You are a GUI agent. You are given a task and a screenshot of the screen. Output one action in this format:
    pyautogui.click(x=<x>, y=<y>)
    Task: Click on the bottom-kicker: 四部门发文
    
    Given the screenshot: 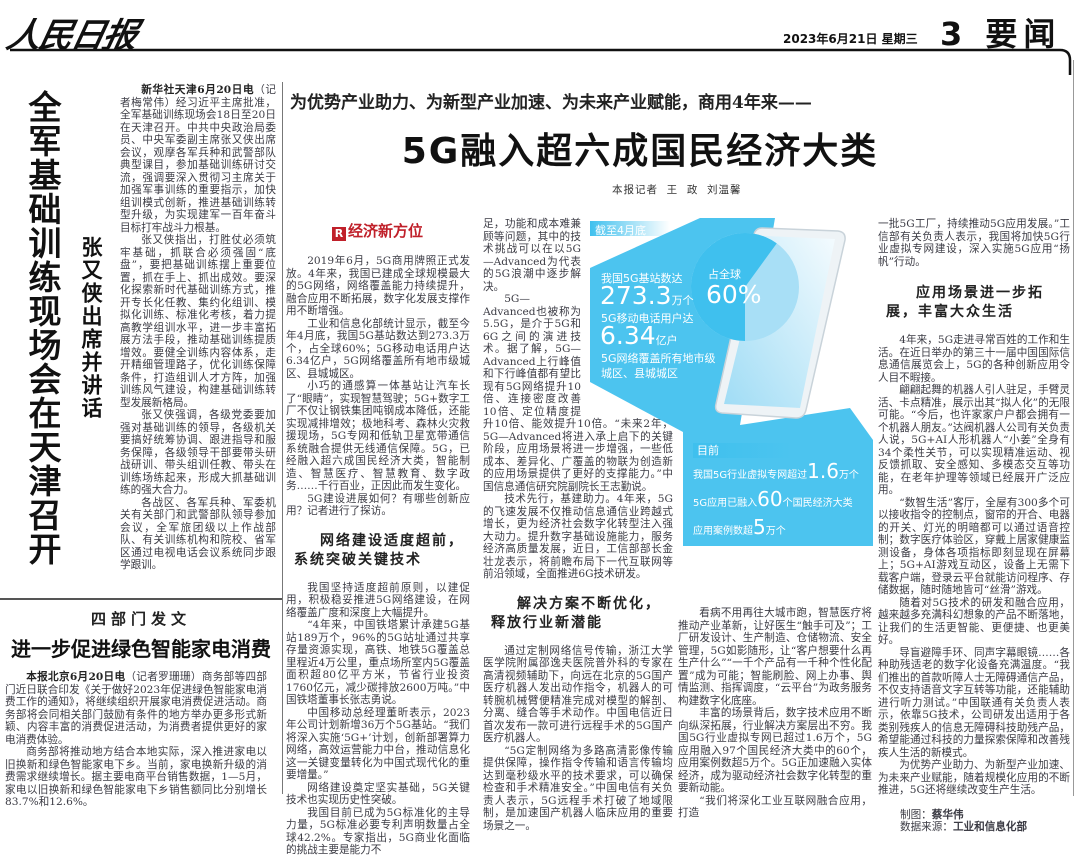 What is the action you would take?
    pyautogui.click(x=140, y=619)
    